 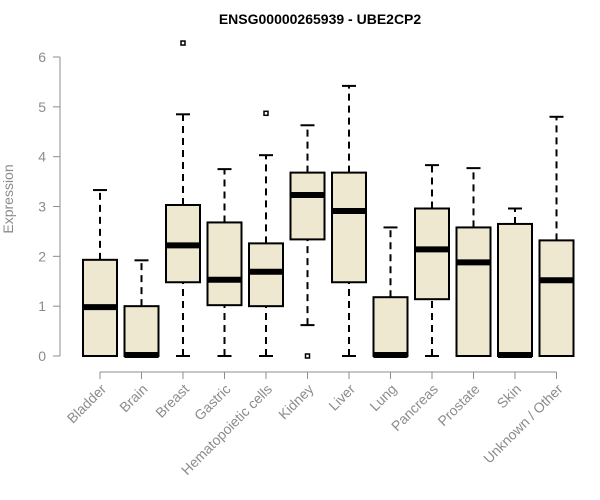 What do you see at coordinates (556, 236) in the screenshot?
I see `box-unknown-other` at bounding box center [556, 236].